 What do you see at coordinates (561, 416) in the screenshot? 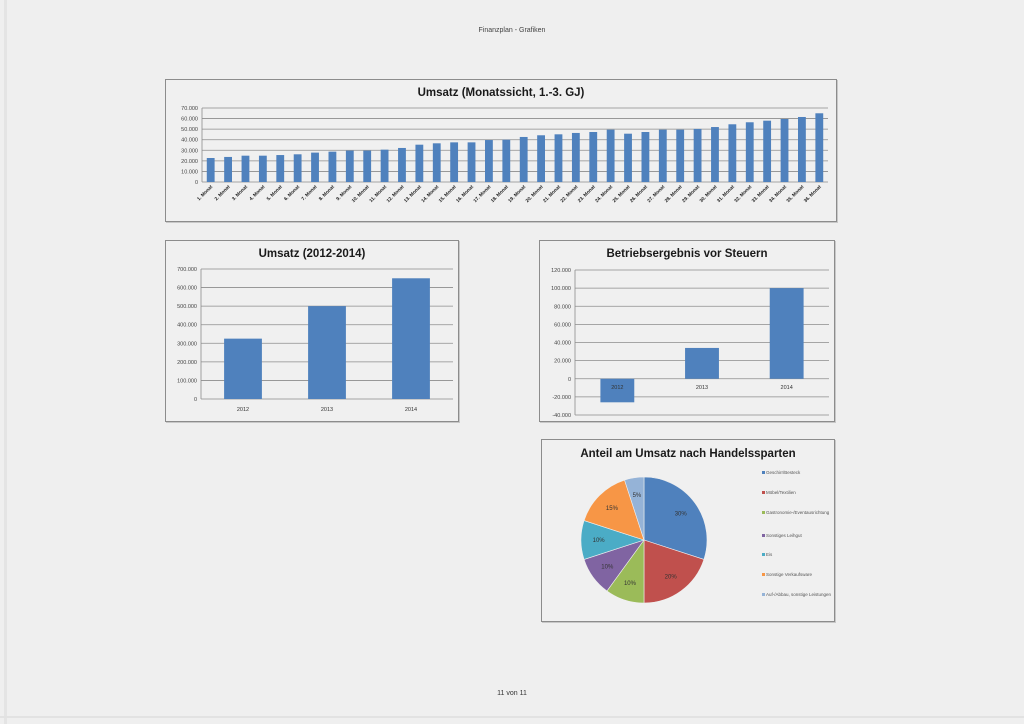
I see `y-tick-label: -40.000` at bounding box center [561, 416].